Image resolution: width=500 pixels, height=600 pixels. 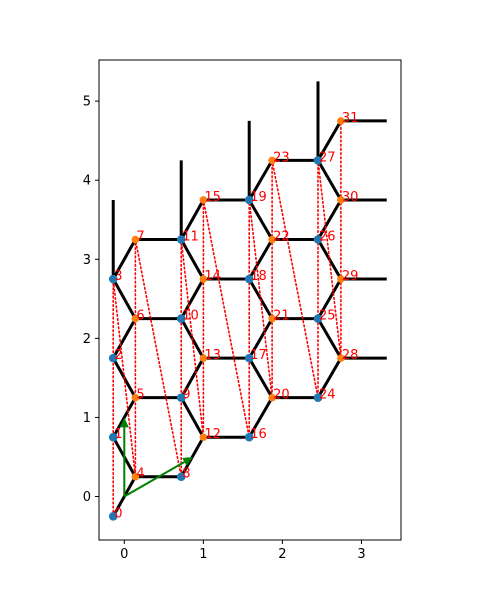 I want to click on site-label-8: 8, so click(x=186, y=474).